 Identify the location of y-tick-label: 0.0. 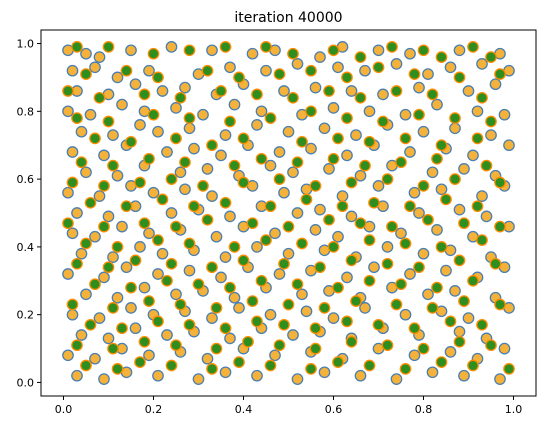
(26, 382).